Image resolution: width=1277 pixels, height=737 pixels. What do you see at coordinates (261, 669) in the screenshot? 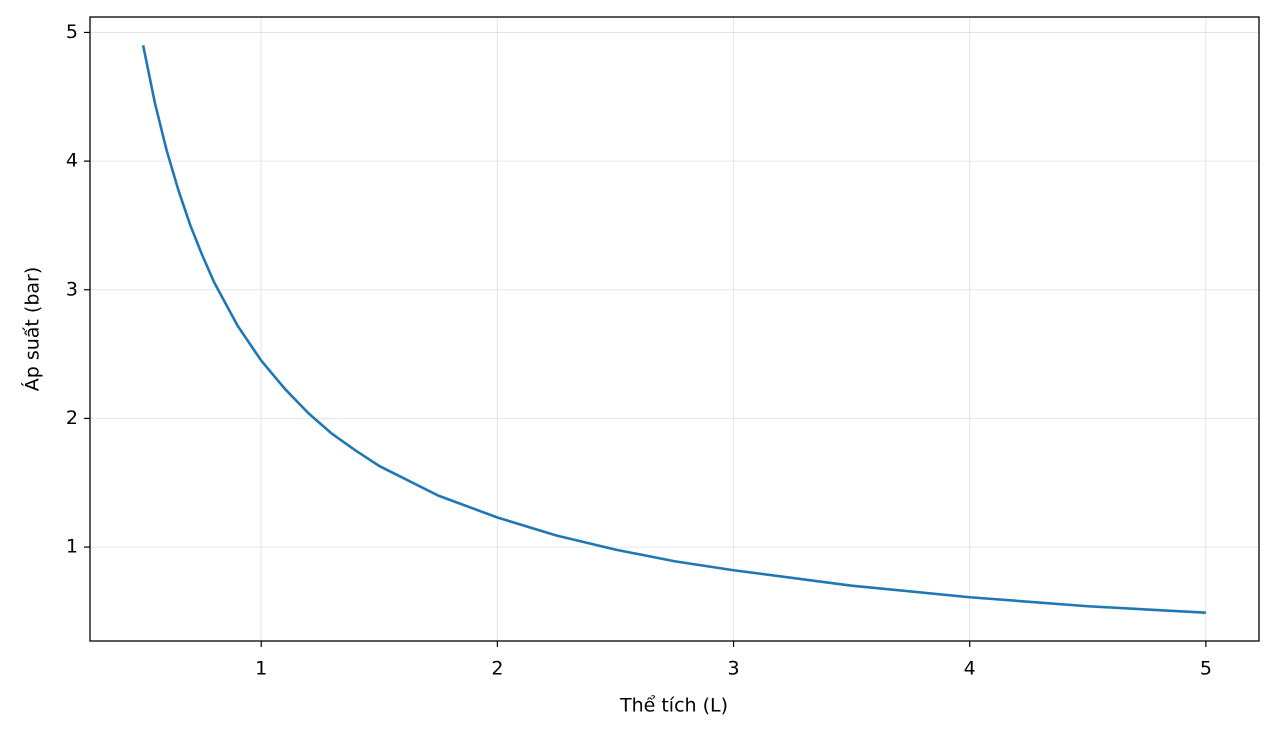
I see `x-tick-label: 1` at bounding box center [261, 669].